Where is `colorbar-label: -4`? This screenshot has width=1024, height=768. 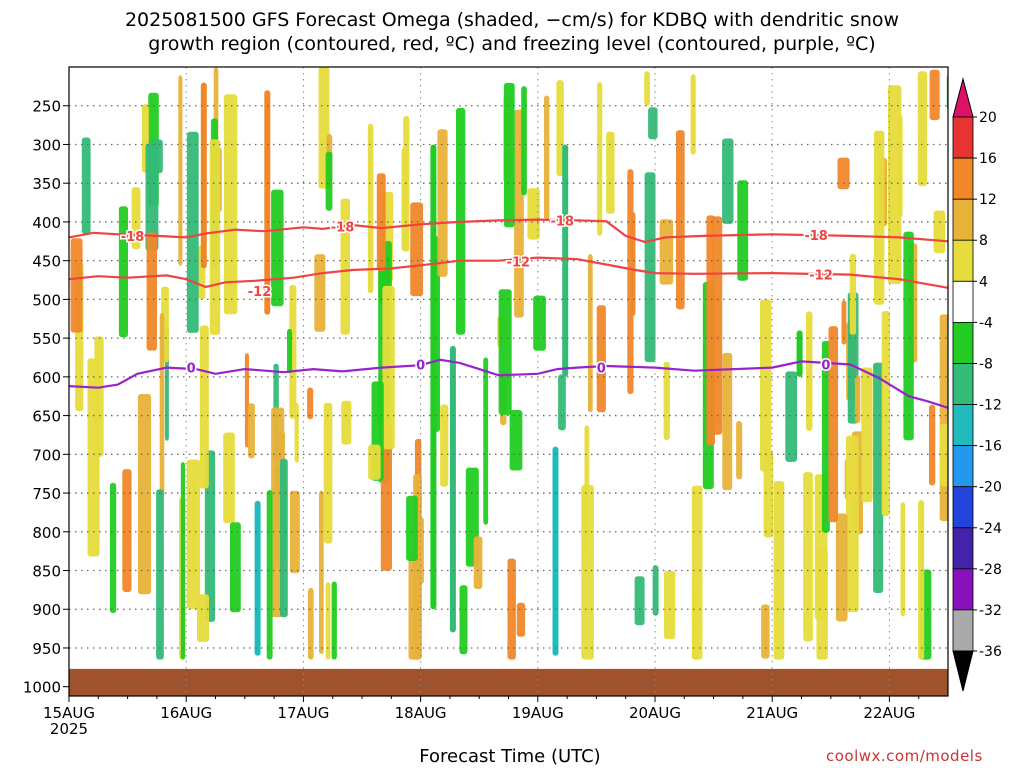 colorbar-label: -4 is located at coordinates (986, 323).